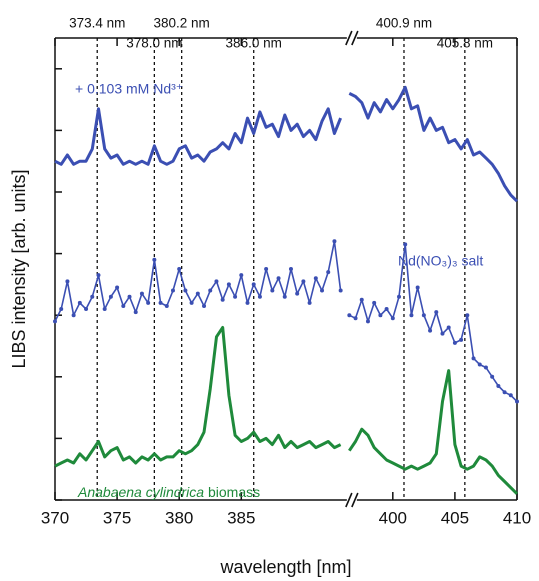 The height and width of the screenshot is (581, 539). What do you see at coordinates (117, 517) in the screenshot?
I see `x-tick-label: 375` at bounding box center [117, 517].